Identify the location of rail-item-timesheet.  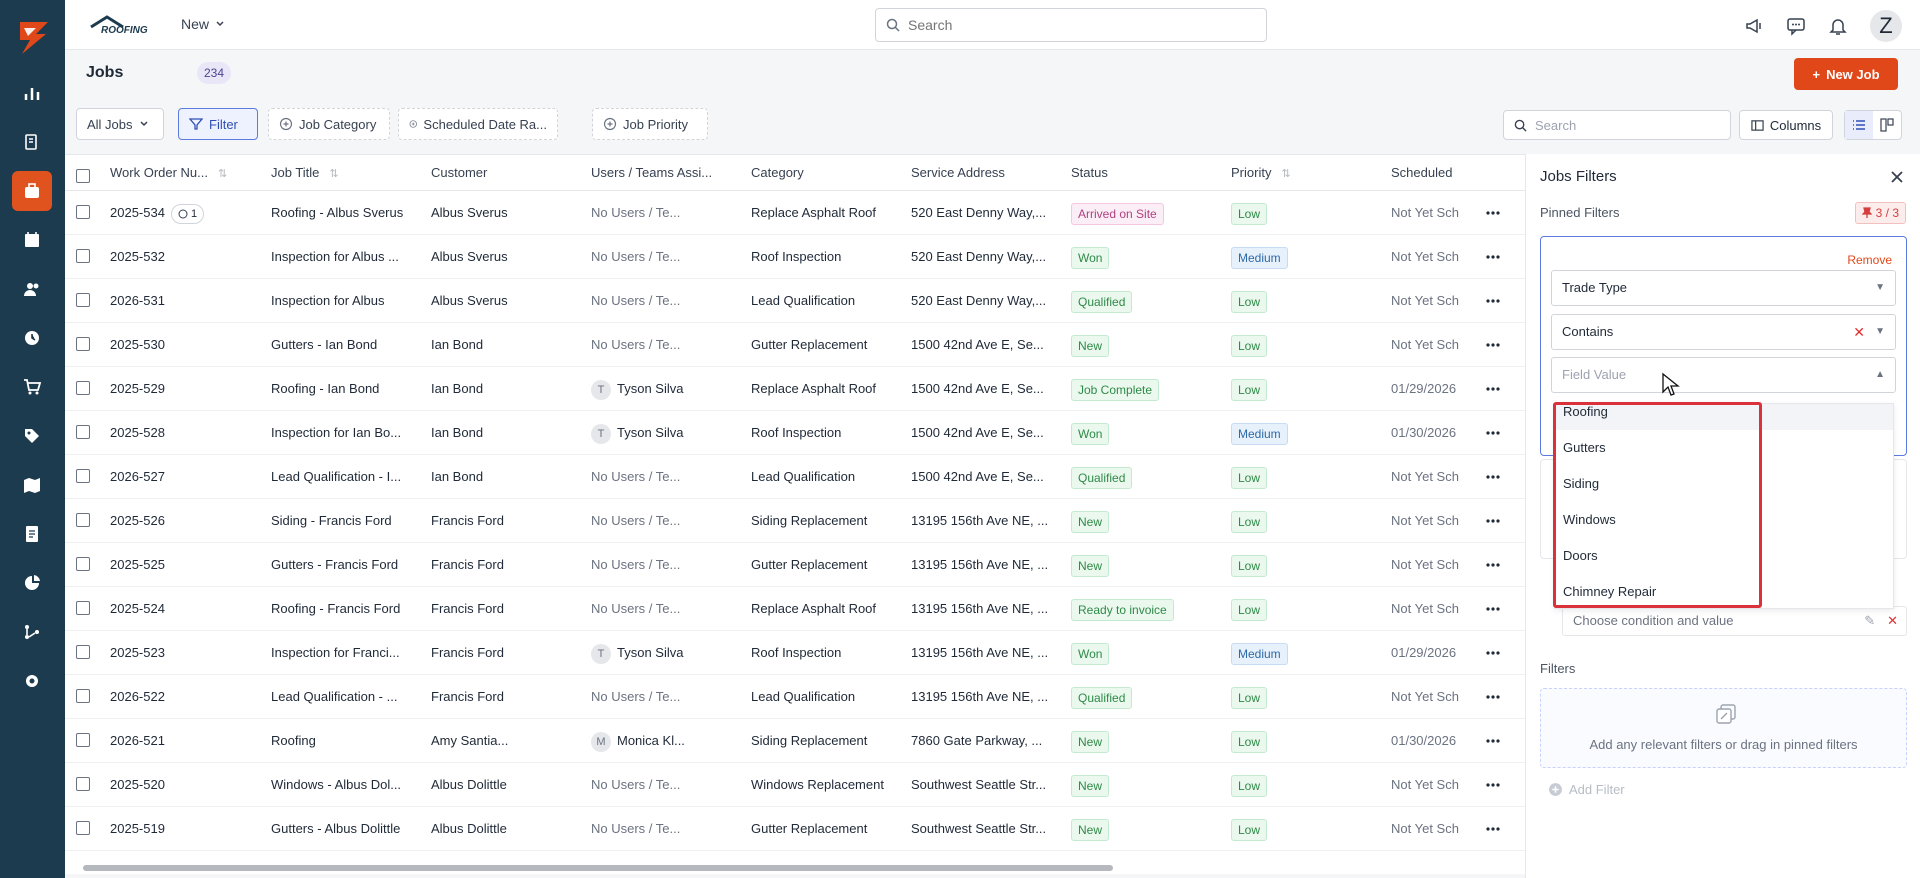
(32, 338).